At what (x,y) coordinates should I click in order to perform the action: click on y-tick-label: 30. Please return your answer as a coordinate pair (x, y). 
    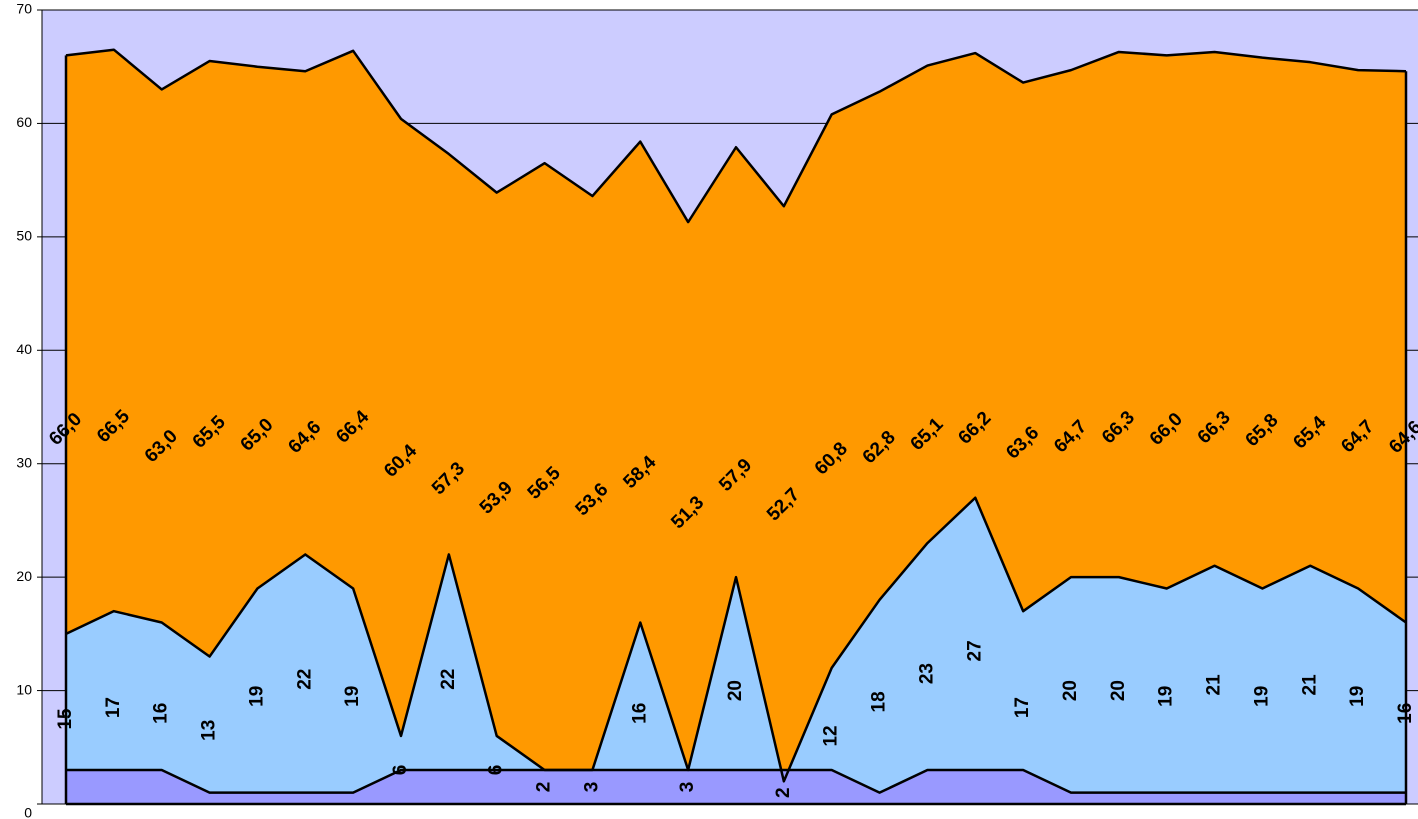
    Looking at the image, I should click on (24, 462).